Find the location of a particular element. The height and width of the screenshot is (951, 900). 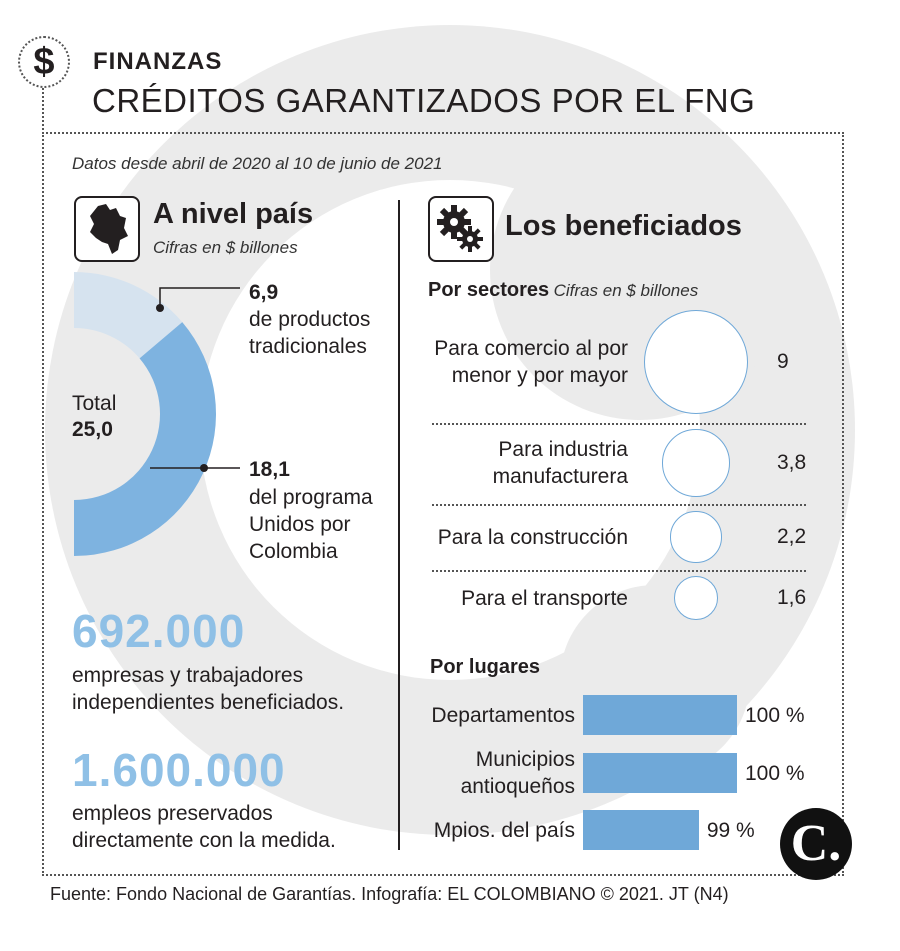

page-title: CRÉDITOS GARANTIZADOS POR EL FNG is located at coordinates (424, 100).